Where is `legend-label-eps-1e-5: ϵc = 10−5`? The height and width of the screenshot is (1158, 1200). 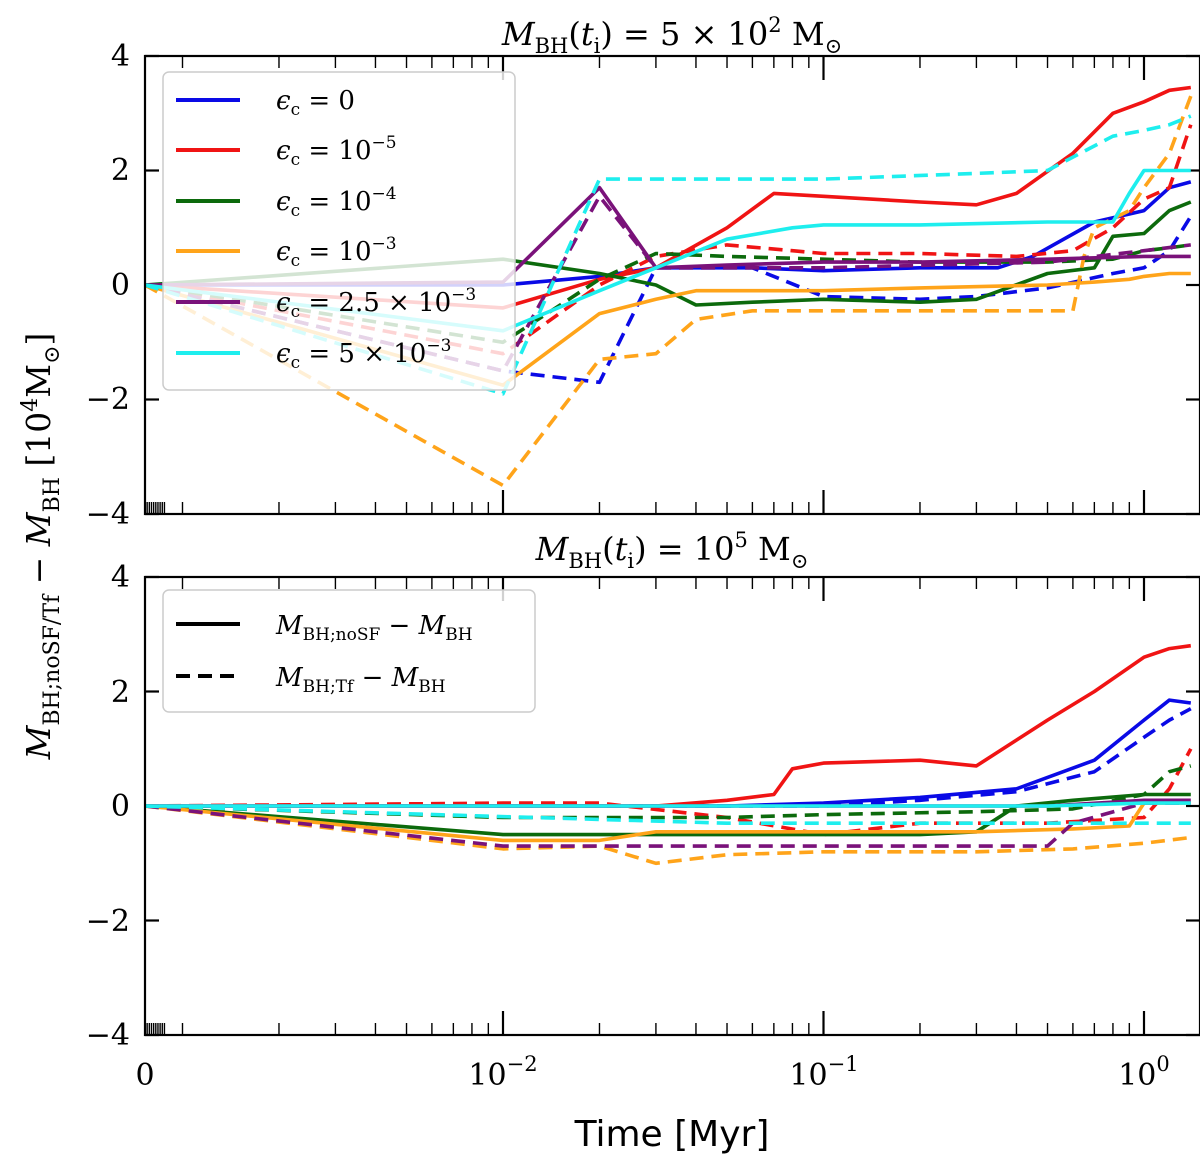 legend-label-eps-1e-5: ϵc = 10−5 is located at coordinates (336, 151).